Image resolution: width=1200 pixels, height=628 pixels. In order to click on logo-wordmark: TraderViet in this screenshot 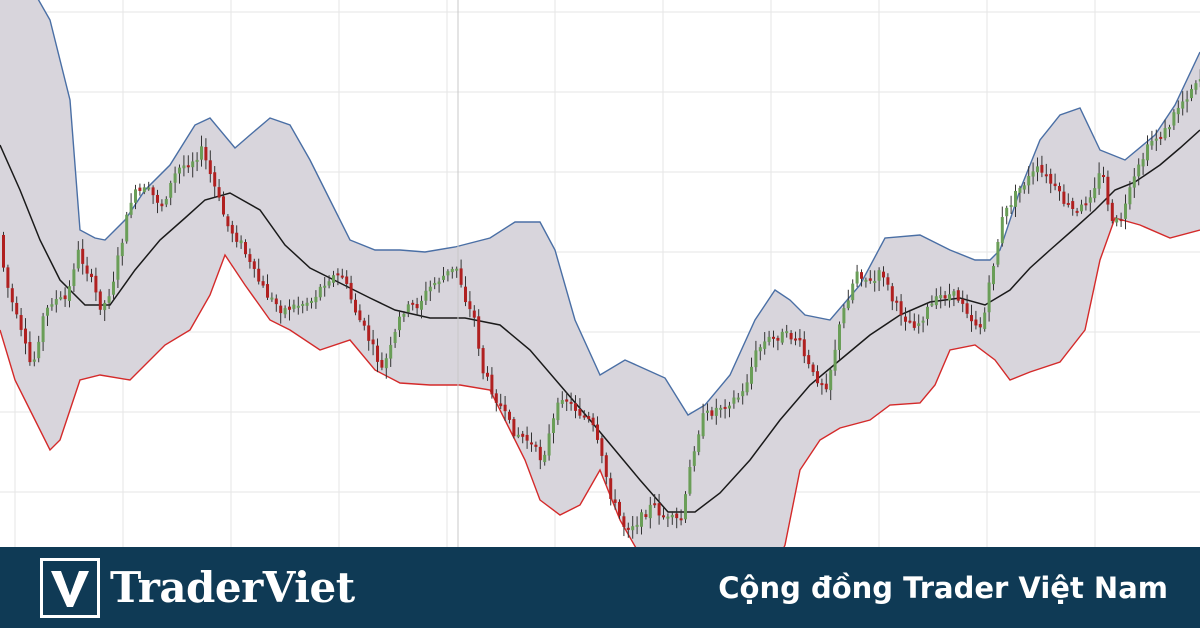, I will do `click(232, 587)`.